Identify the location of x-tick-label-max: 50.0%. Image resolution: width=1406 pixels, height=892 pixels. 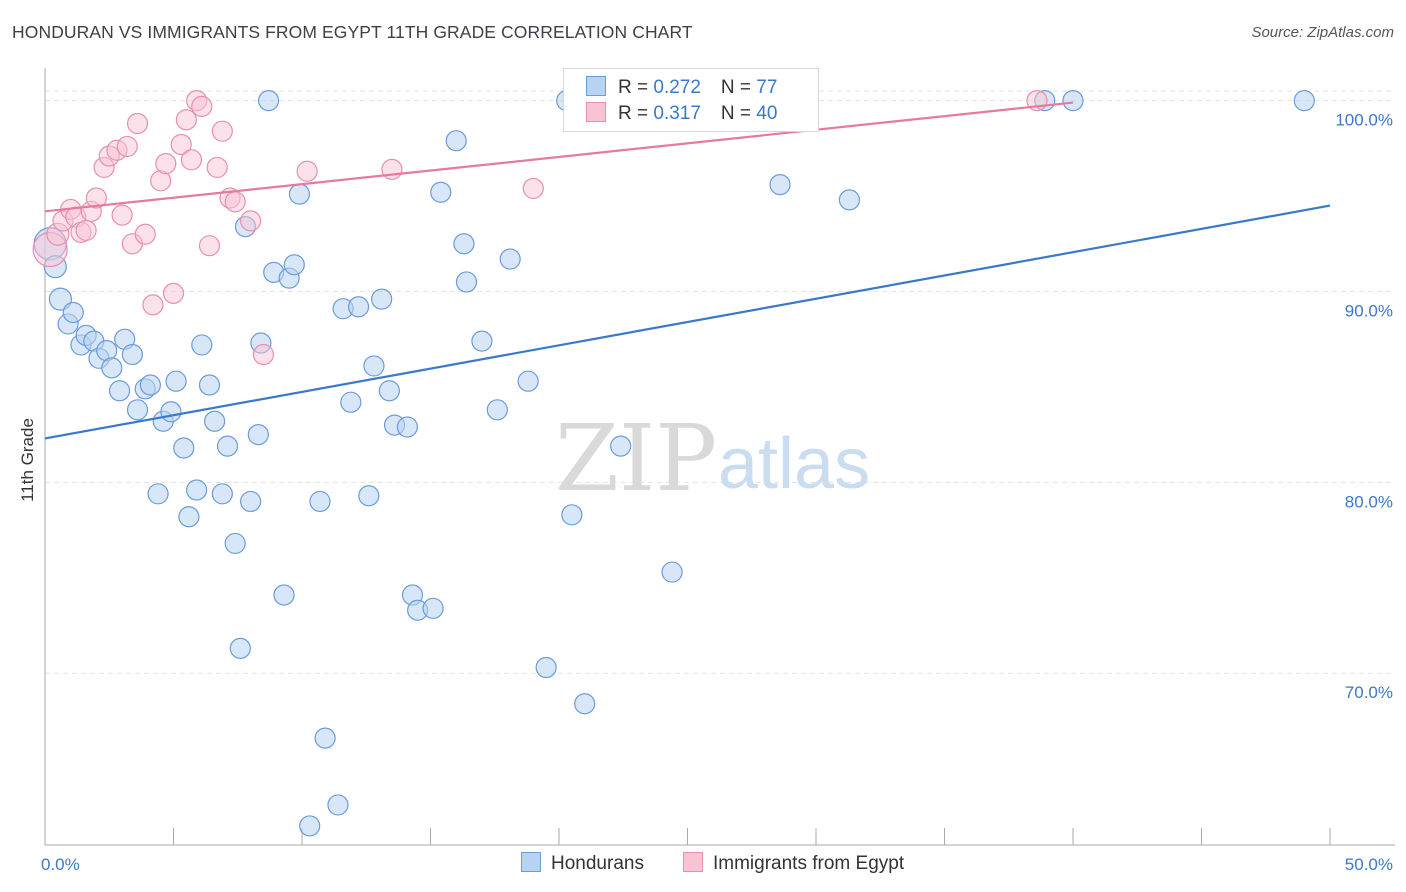
(1369, 864).